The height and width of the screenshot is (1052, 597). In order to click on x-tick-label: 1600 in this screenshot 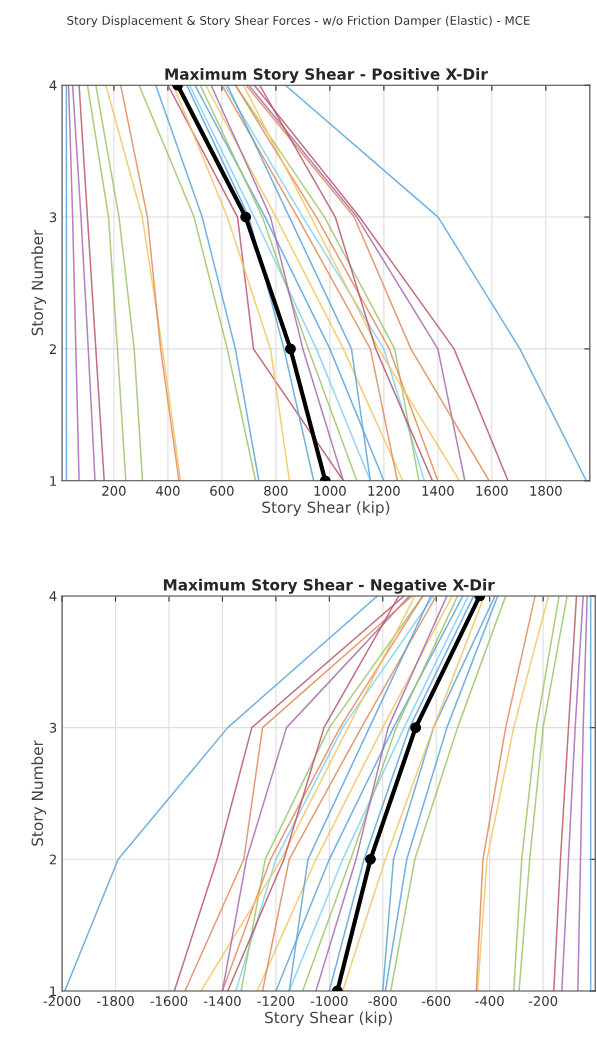, I will do `click(492, 490)`.